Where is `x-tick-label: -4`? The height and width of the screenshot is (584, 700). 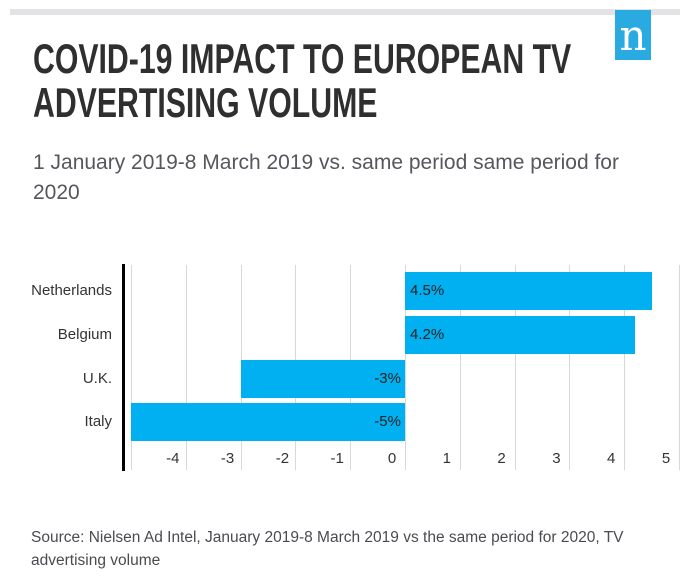 x-tick-label: -4 is located at coordinates (173, 458).